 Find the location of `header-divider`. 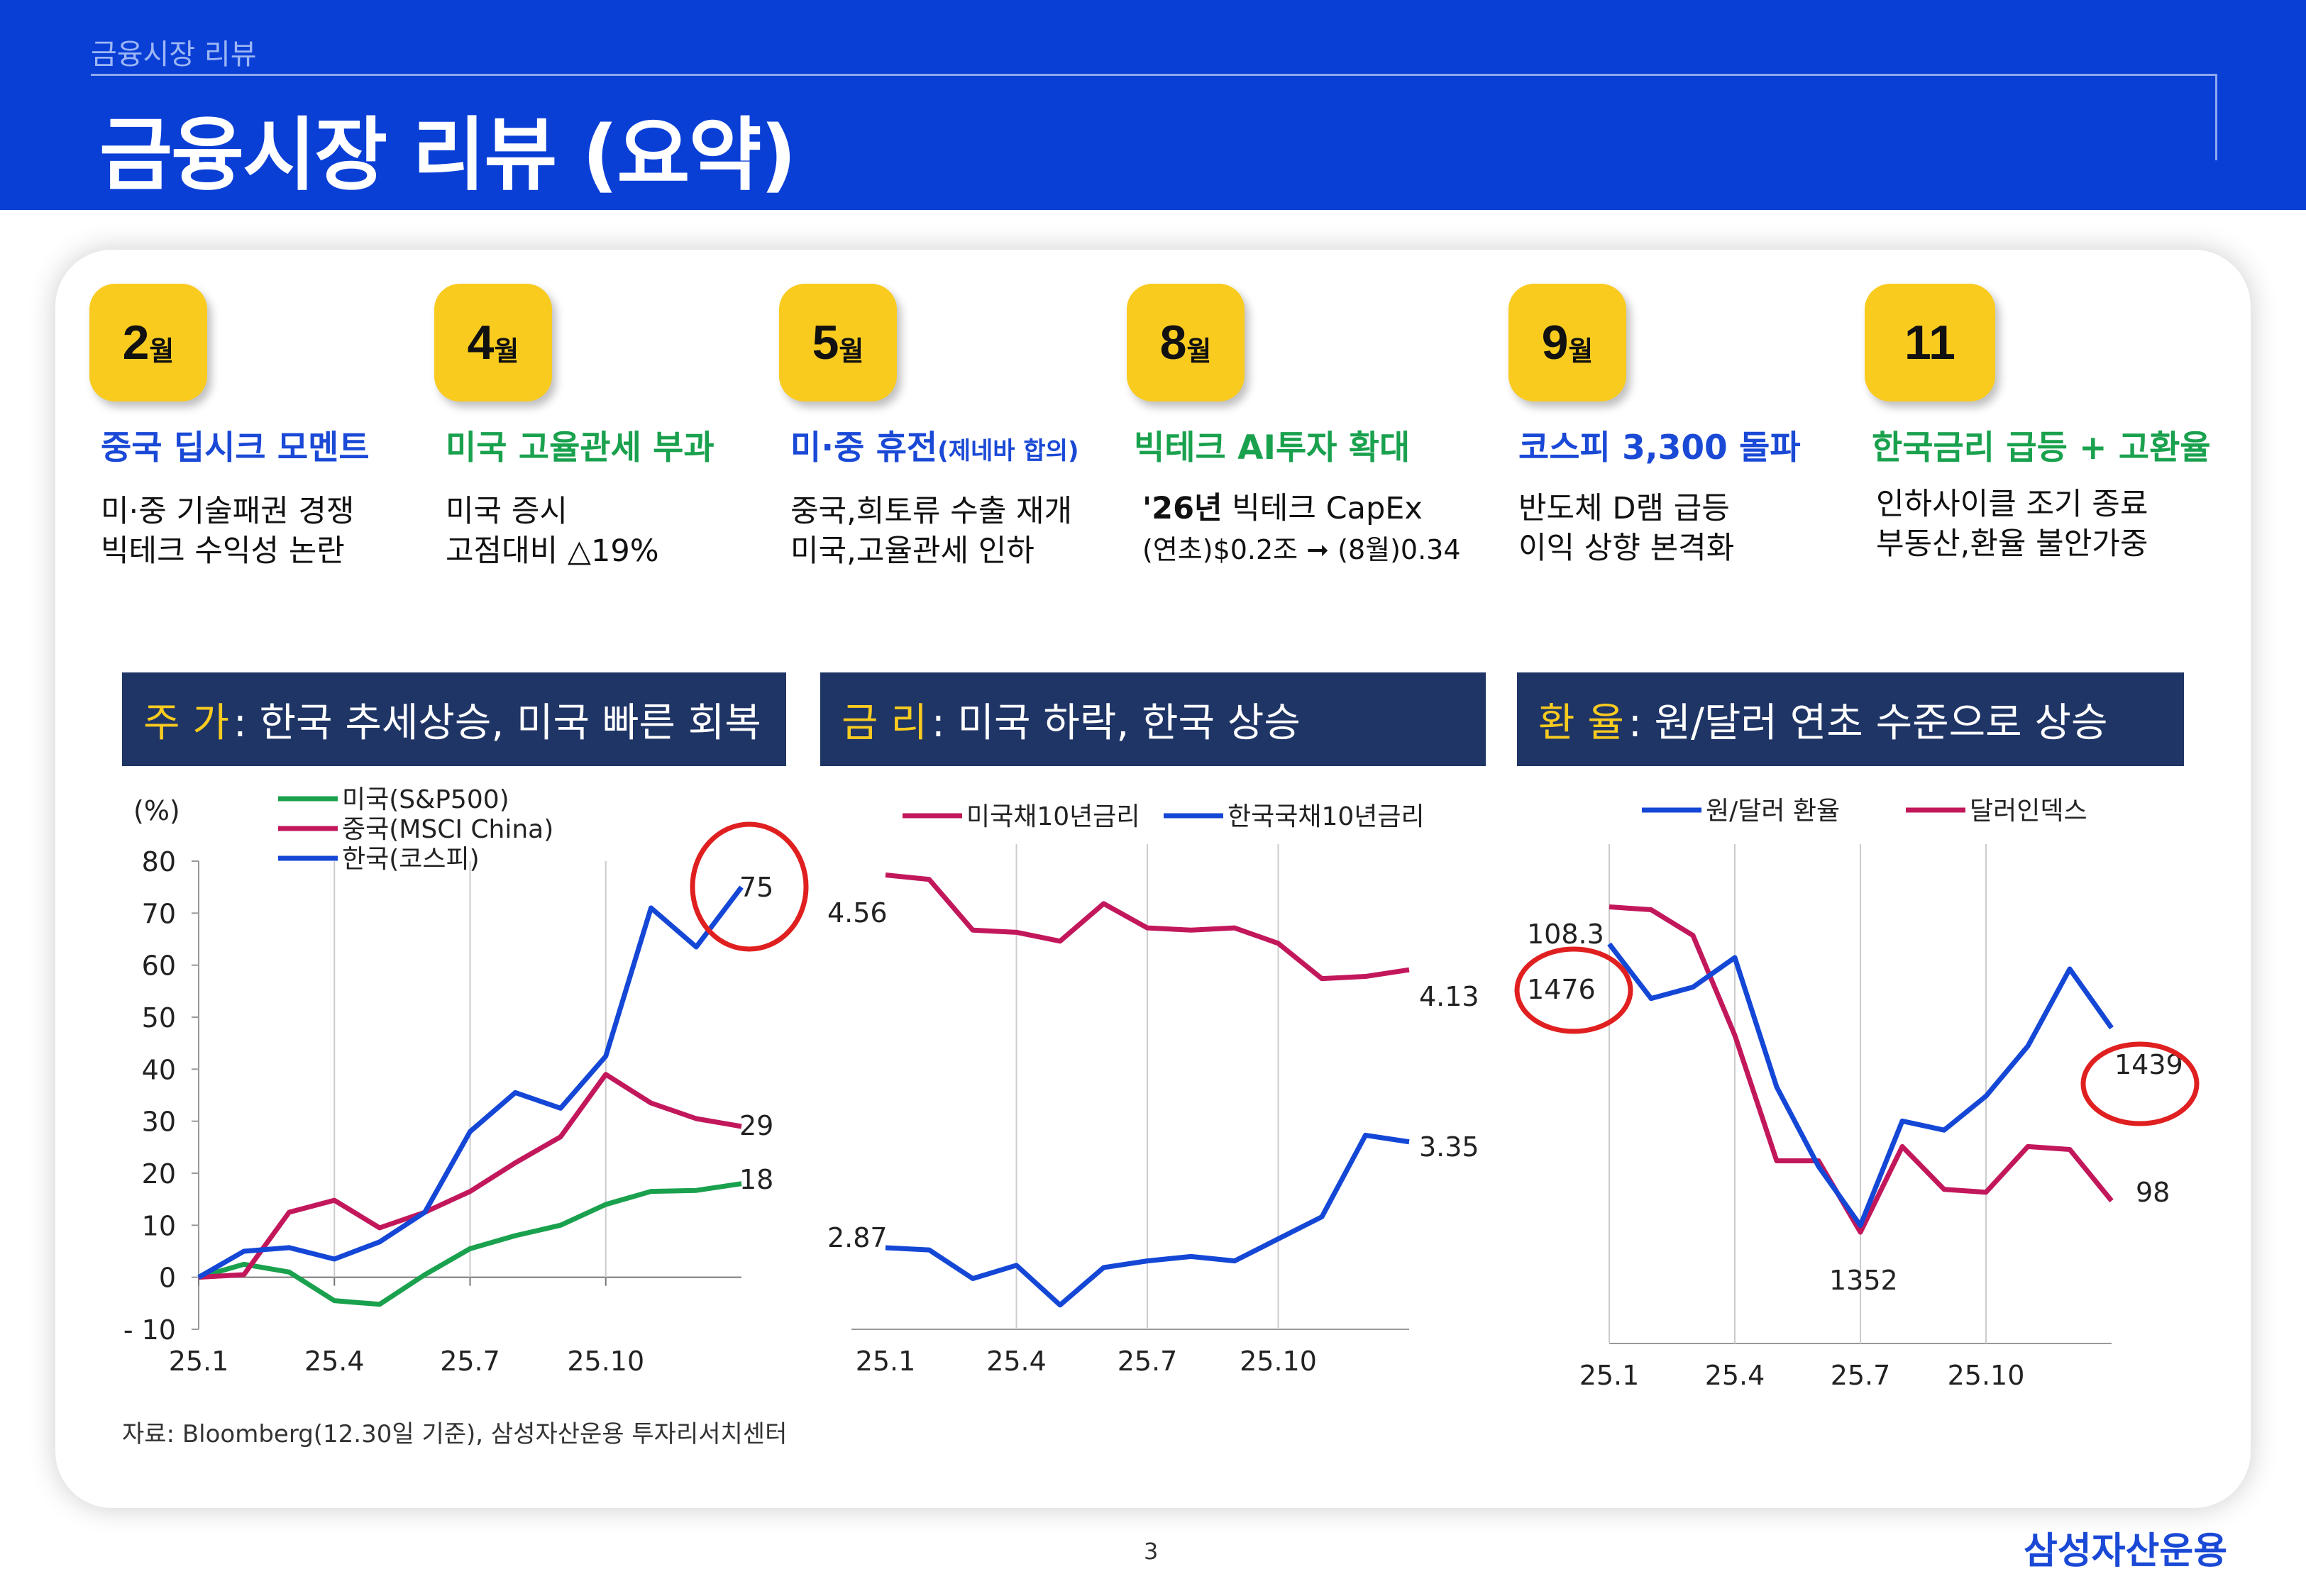

header-divider is located at coordinates (1154, 75).